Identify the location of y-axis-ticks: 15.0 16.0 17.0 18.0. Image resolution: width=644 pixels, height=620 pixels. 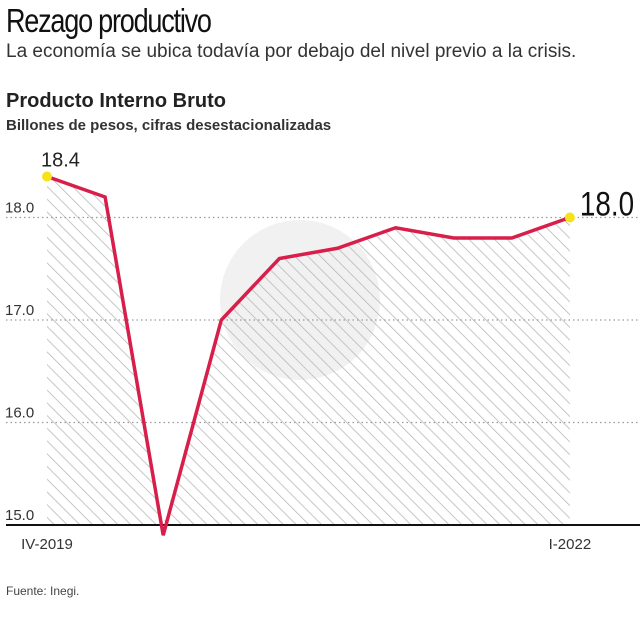
(19, 362).